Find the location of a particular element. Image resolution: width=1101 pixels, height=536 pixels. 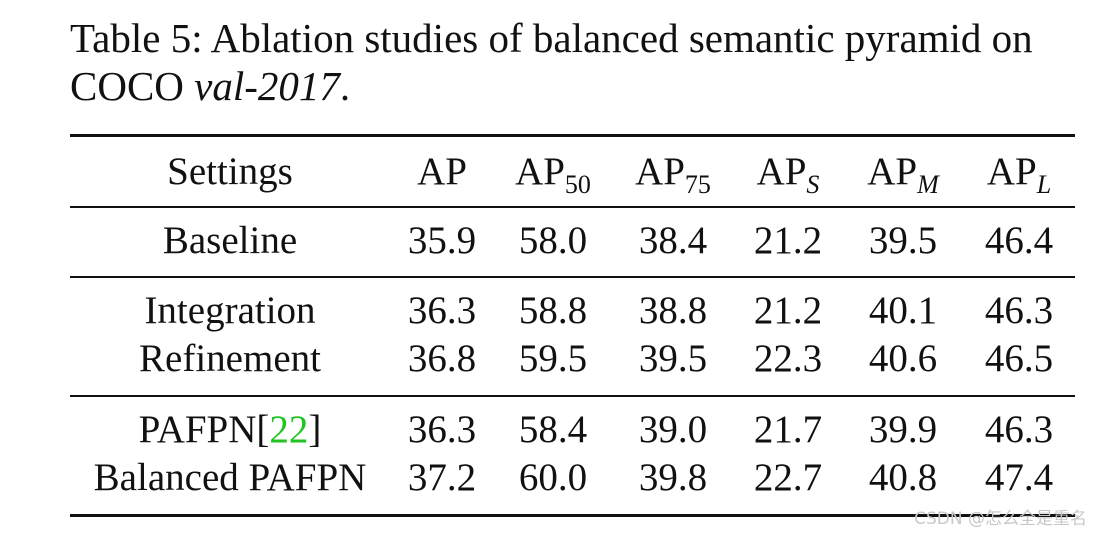

cell-ap50: 58.8 is located at coordinates (553, 310).